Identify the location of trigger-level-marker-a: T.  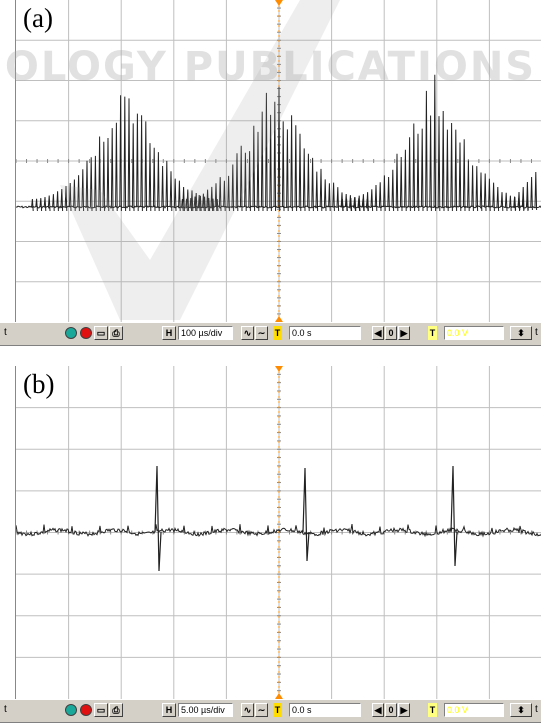
(432, 333).